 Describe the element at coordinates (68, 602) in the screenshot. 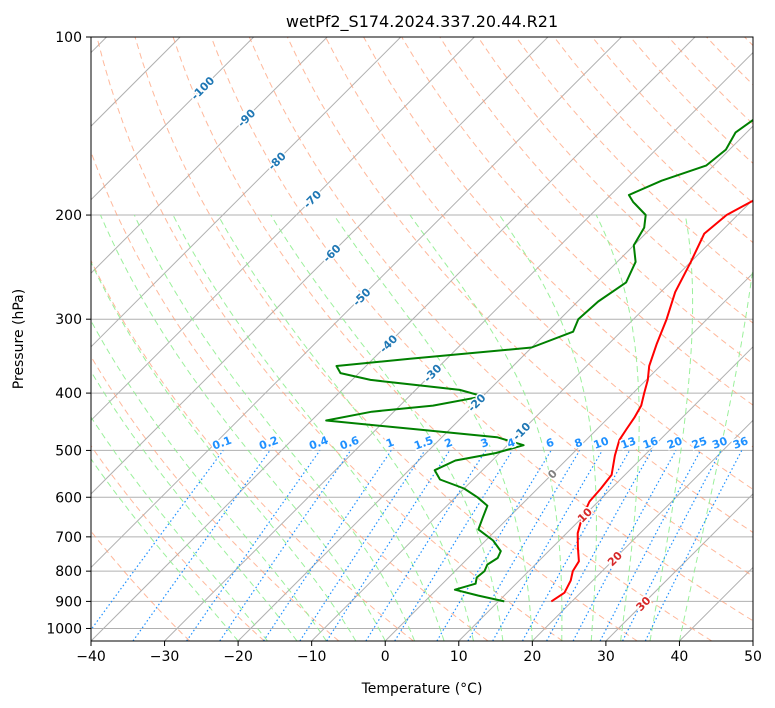

I see `y-tick-label: 900` at that location.